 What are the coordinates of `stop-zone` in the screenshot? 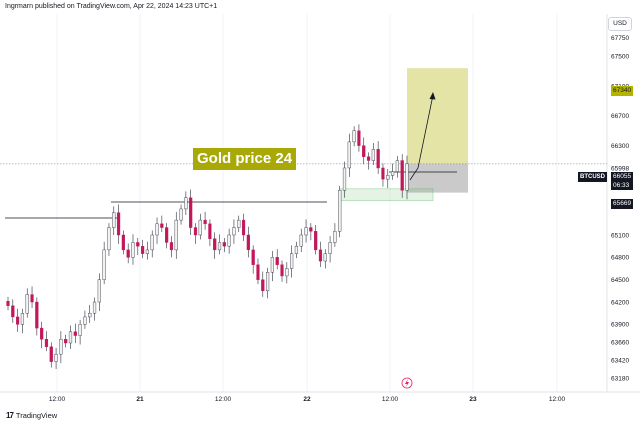 It's located at (437, 178).